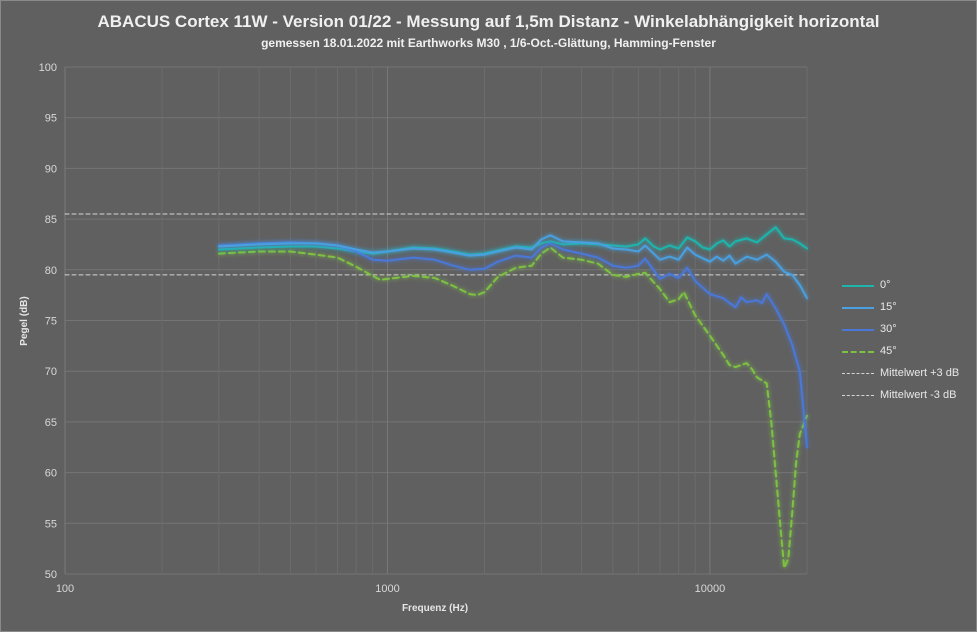  Describe the element at coordinates (907, 333) in the screenshot. I see `legend-item: 30°` at that location.